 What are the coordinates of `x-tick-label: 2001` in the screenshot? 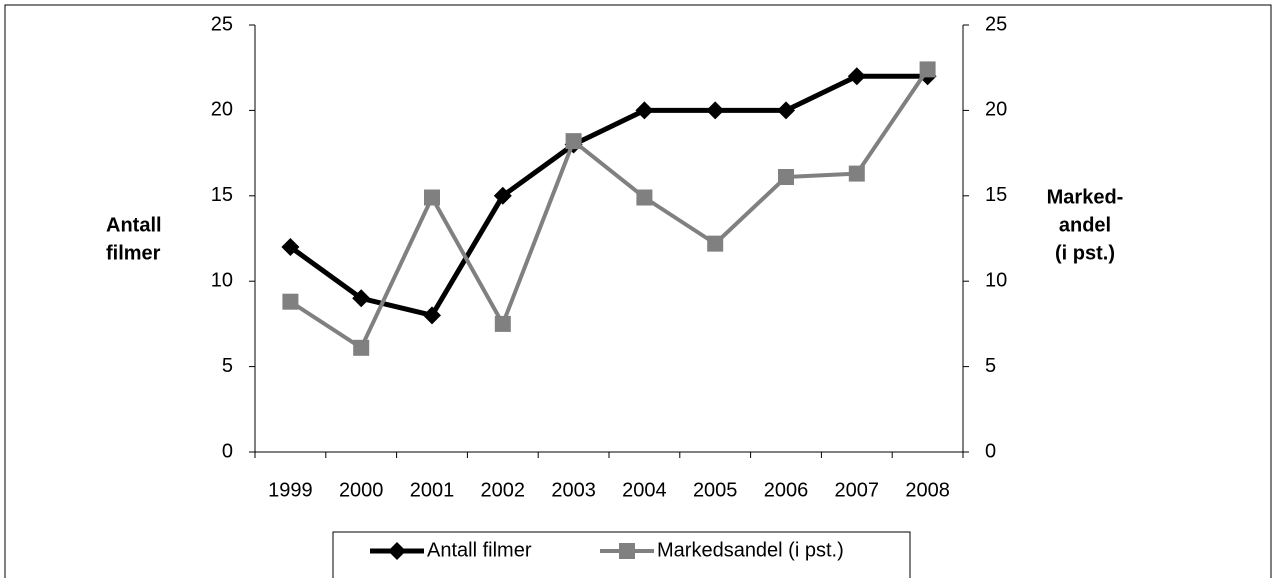 It's located at (432, 490).